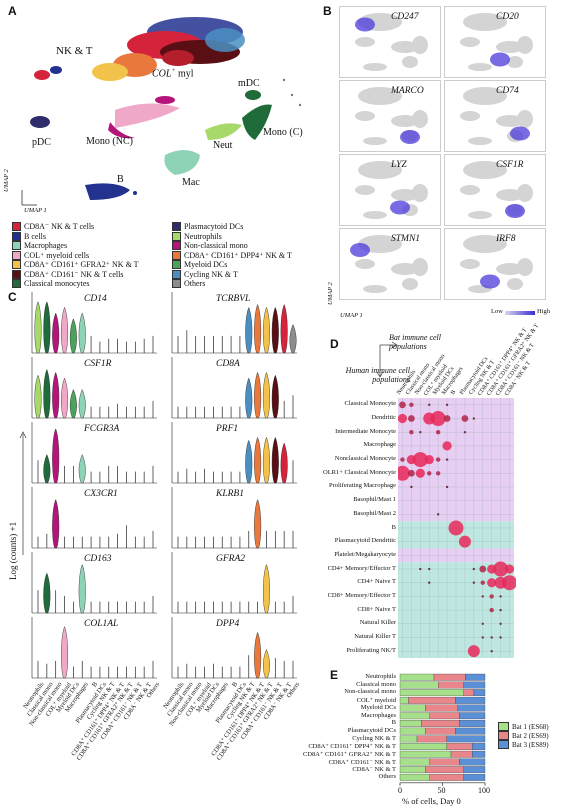 The image size is (567, 812). Describe the element at coordinates (406, 239) in the screenshot. I see `feature-gene-label: STMN1` at that location.